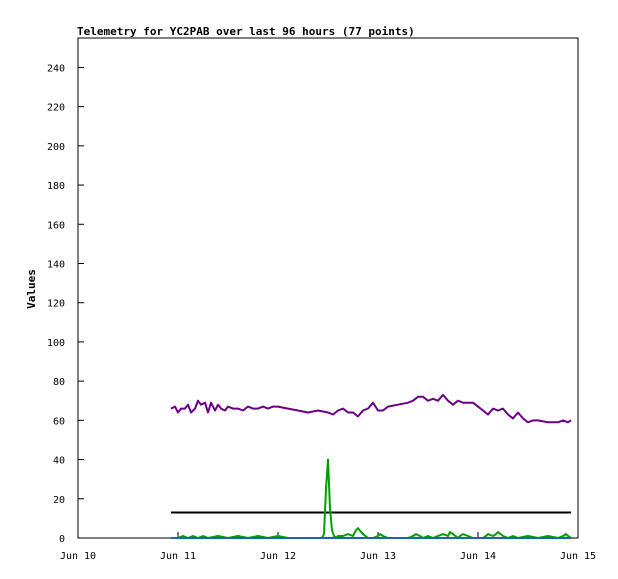  I want to click on y-tick-label: 160, so click(56, 225).